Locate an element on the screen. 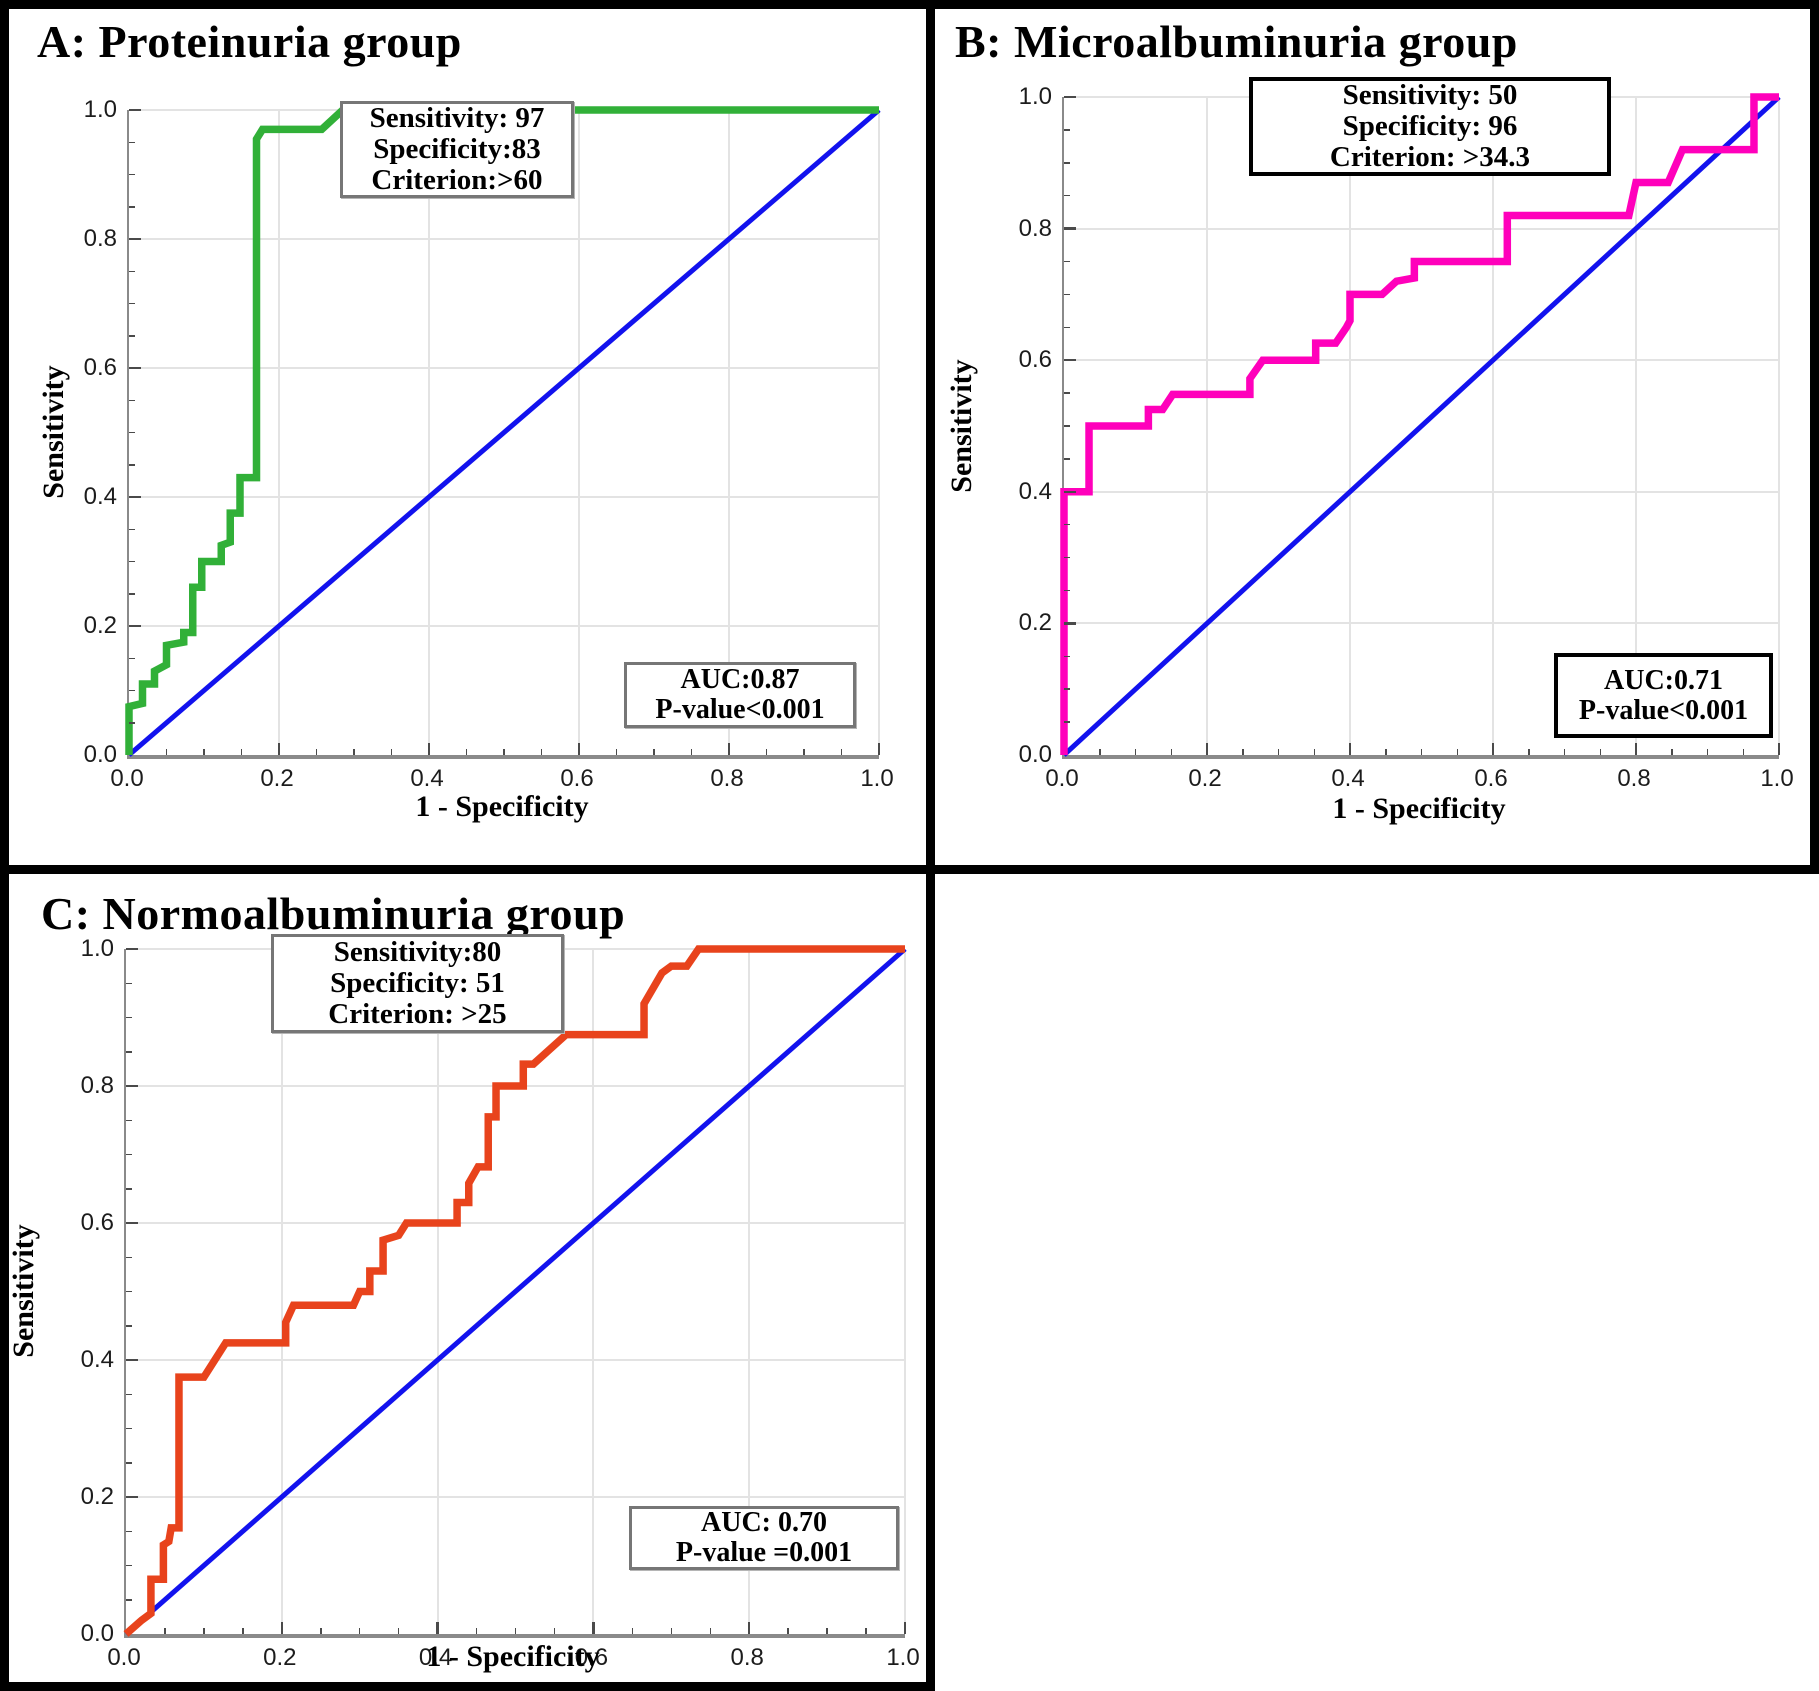 The width and height of the screenshot is (1819, 1691). x-tick-label: 0.2 is located at coordinates (1205, 778).